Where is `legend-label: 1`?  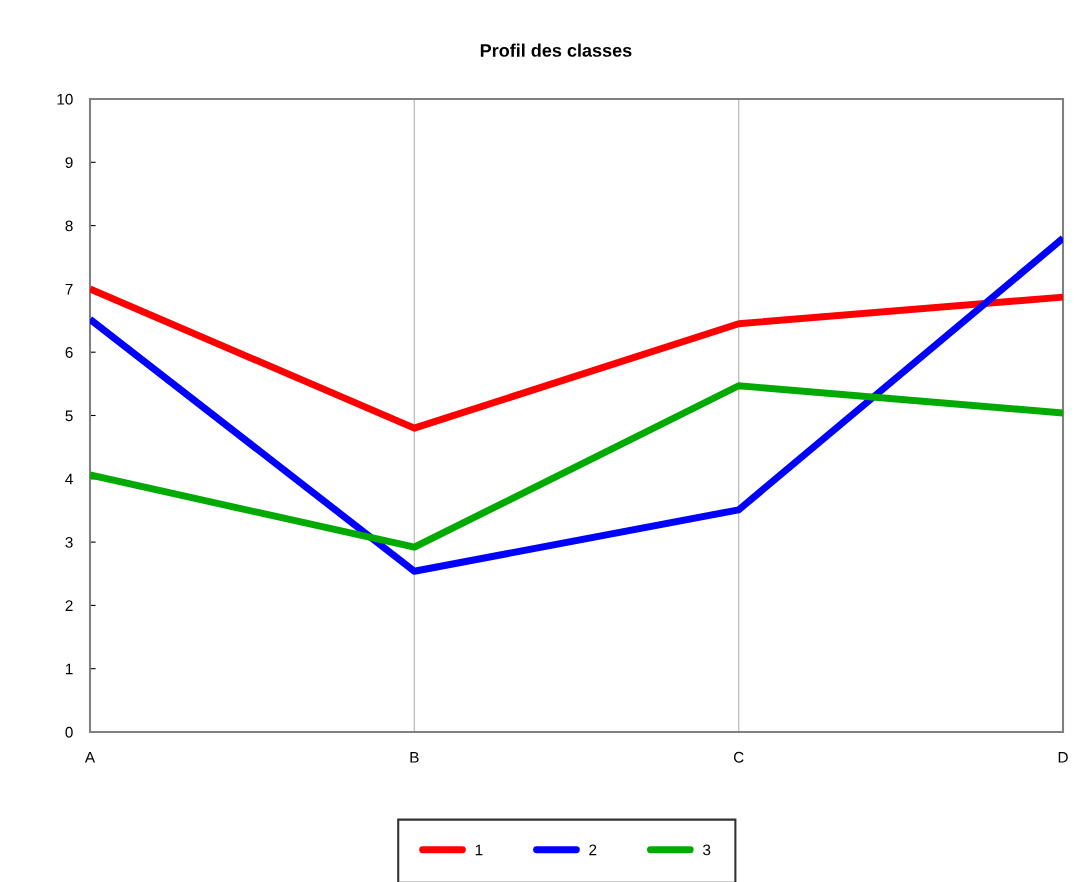 legend-label: 1 is located at coordinates (479, 850).